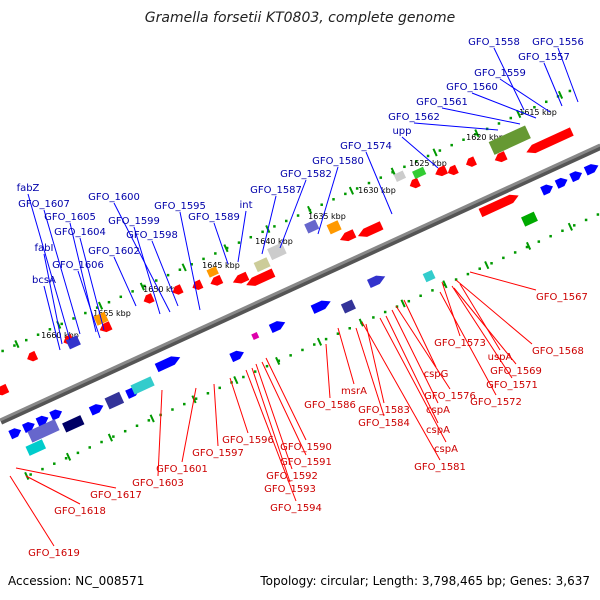  I want to click on reverse-gene-label: GFO_1619, so click(54, 553).